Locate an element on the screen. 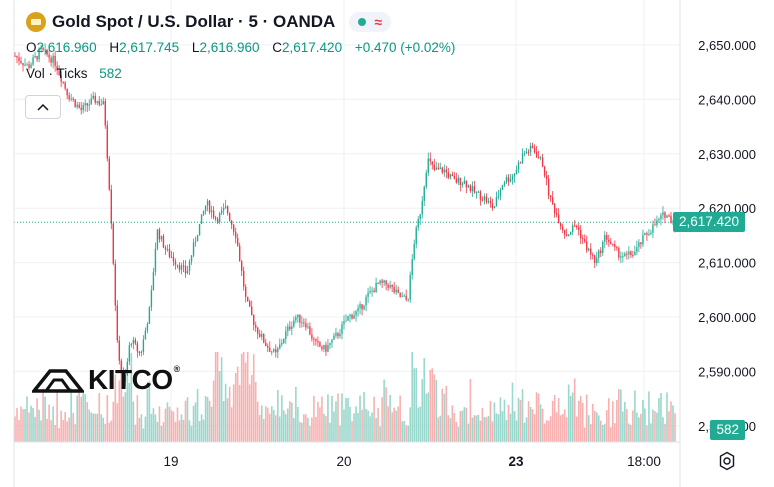 The image size is (774, 487). symbol-header: Gold Spot / U.S. Dollar · 5 · OANDA ≈ is located at coordinates (209, 22).